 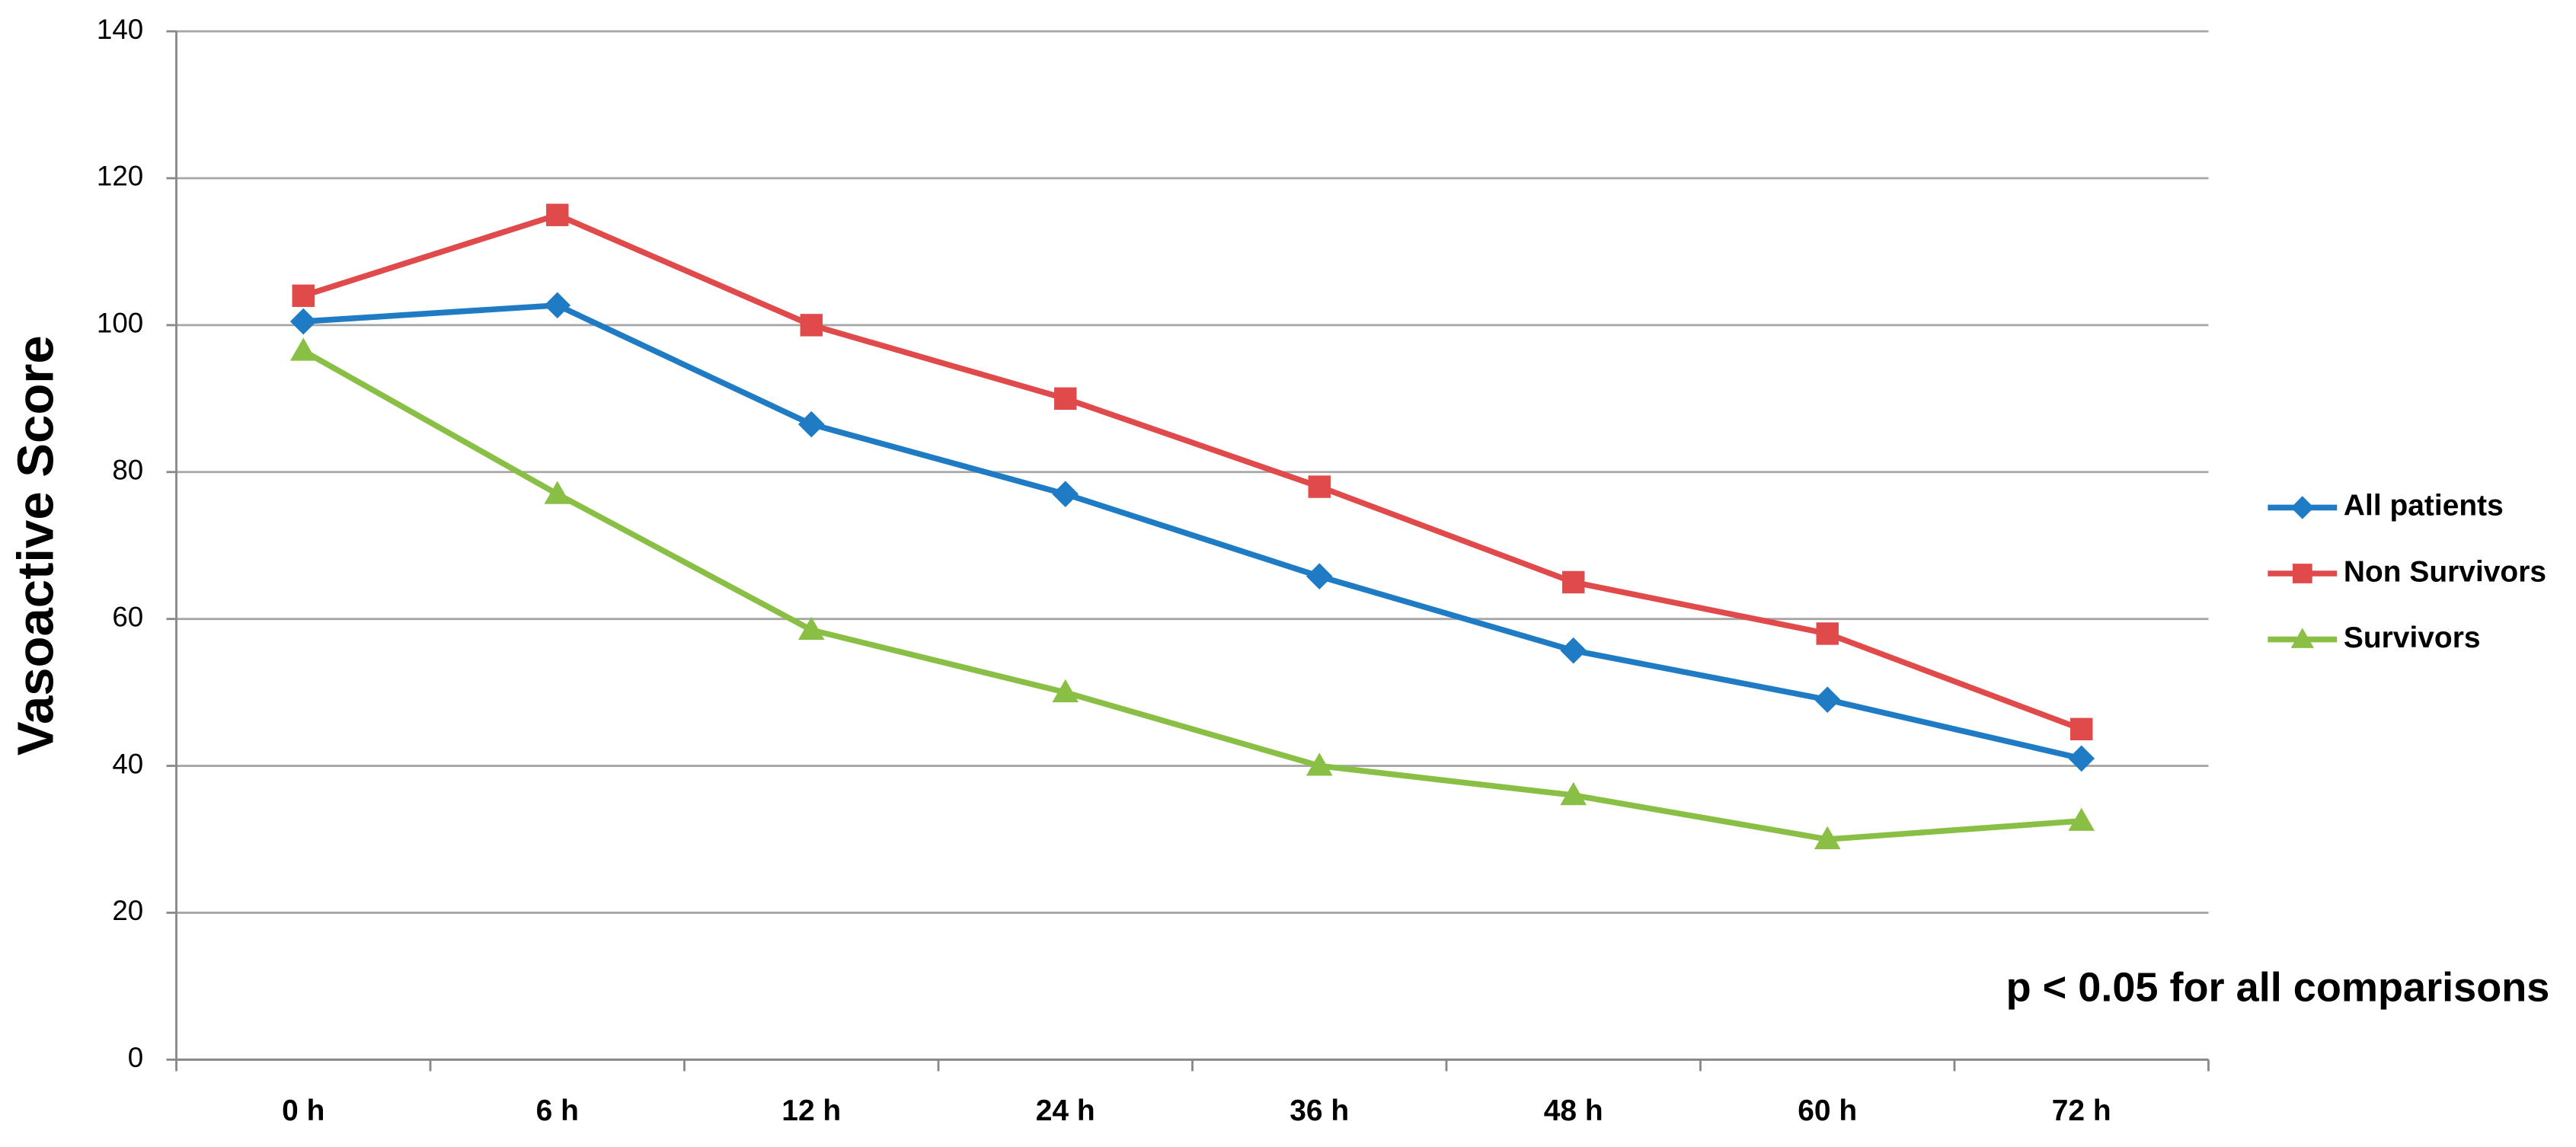 I want to click on annotation: p < 0.05 for all comparisons, so click(x=2278, y=988).